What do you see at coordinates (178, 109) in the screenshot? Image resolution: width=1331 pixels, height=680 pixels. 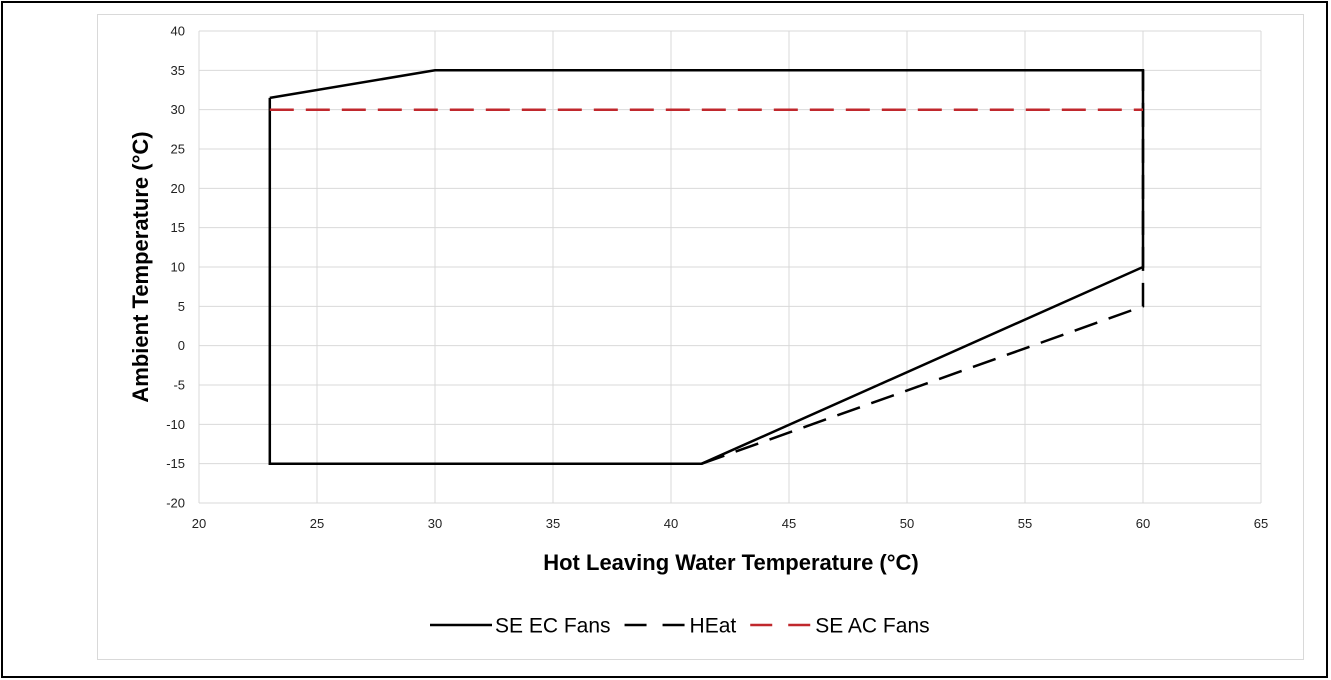 I see `y-tick-label: 30` at bounding box center [178, 109].